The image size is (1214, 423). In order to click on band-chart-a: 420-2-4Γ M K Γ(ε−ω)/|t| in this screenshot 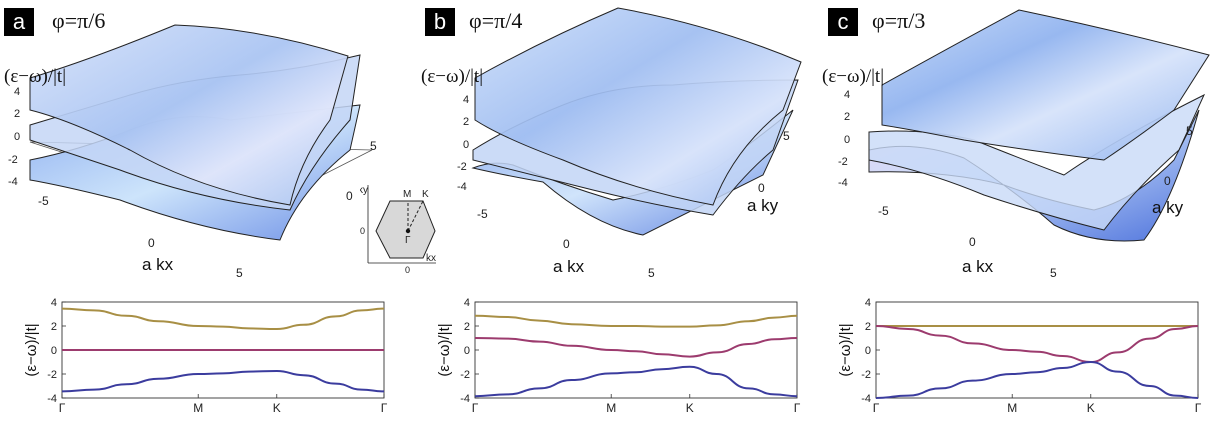, I will do `click(205, 356)`.